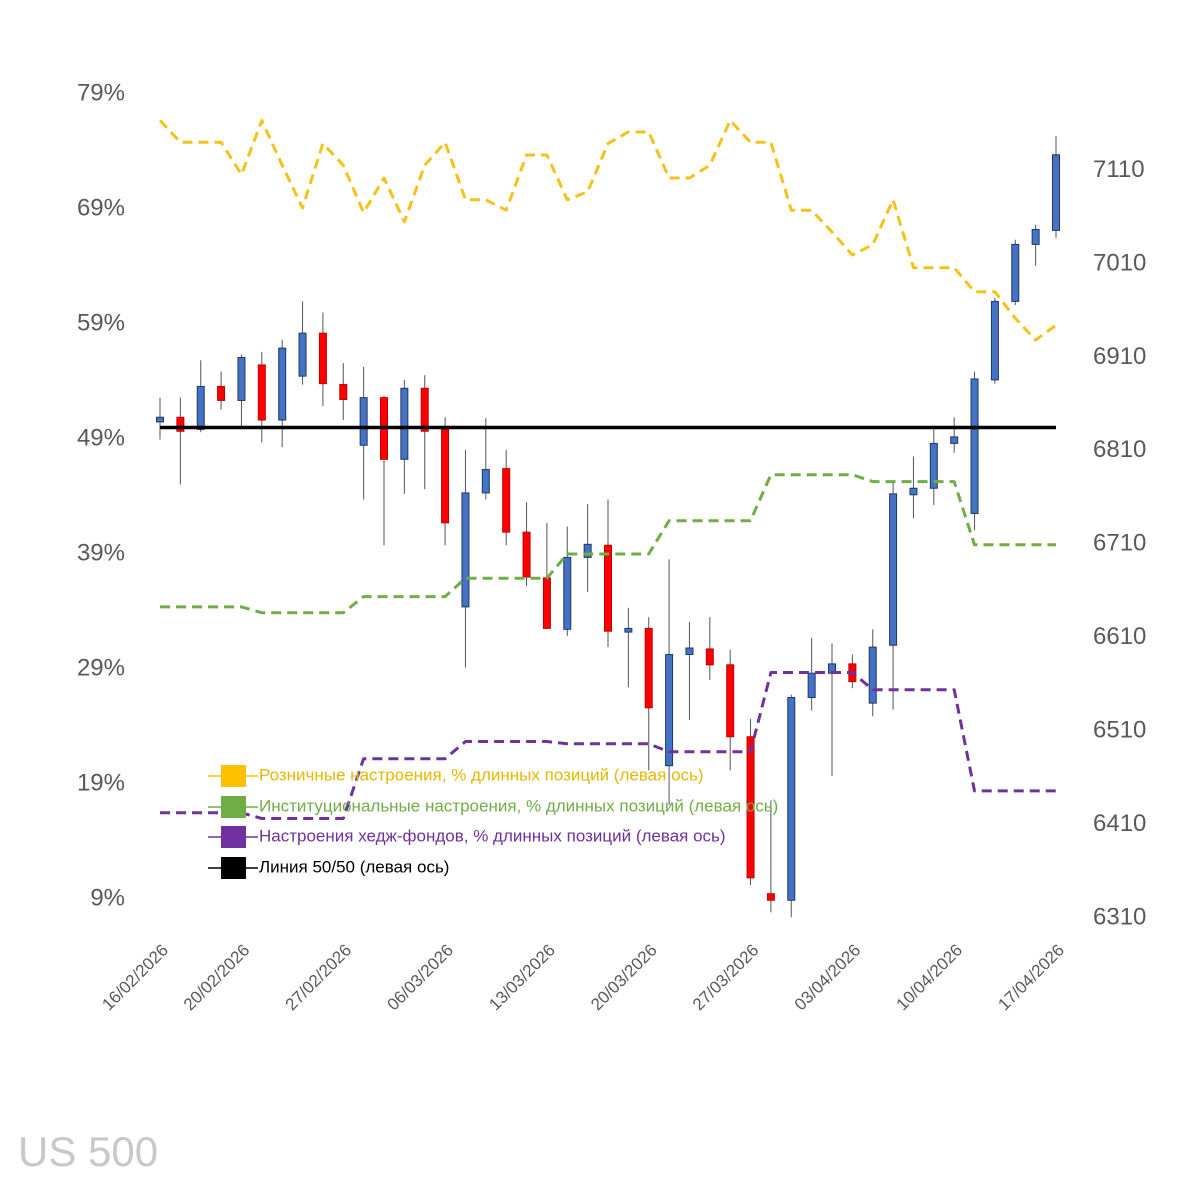  I want to click on x-tick-label: 20/03/2026, so click(624, 978).